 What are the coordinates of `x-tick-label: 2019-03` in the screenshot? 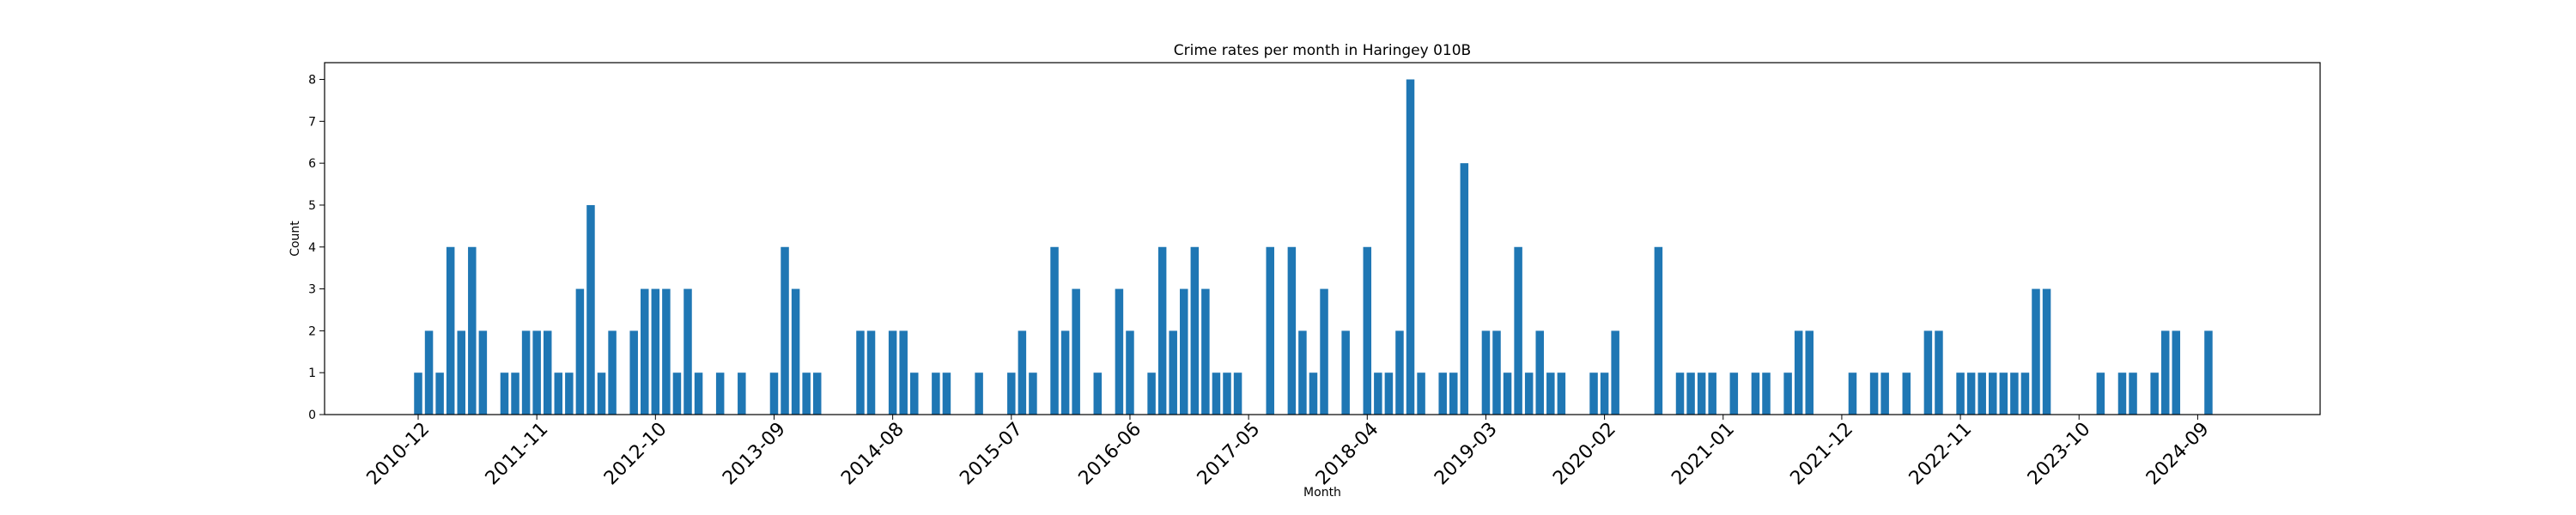 It's located at (1466, 454).